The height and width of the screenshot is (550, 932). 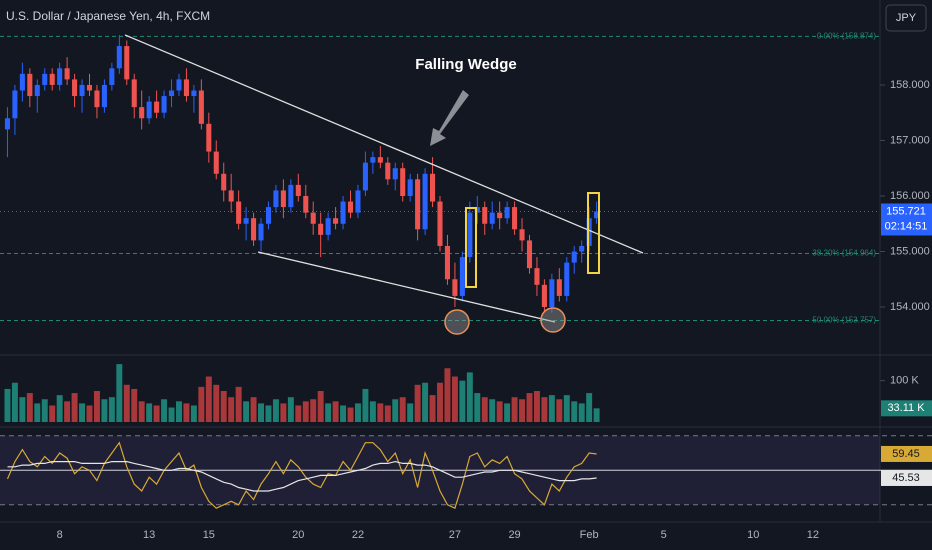 What do you see at coordinates (910, 85) in the screenshot?
I see `y-tick-label: 158.000` at bounding box center [910, 85].